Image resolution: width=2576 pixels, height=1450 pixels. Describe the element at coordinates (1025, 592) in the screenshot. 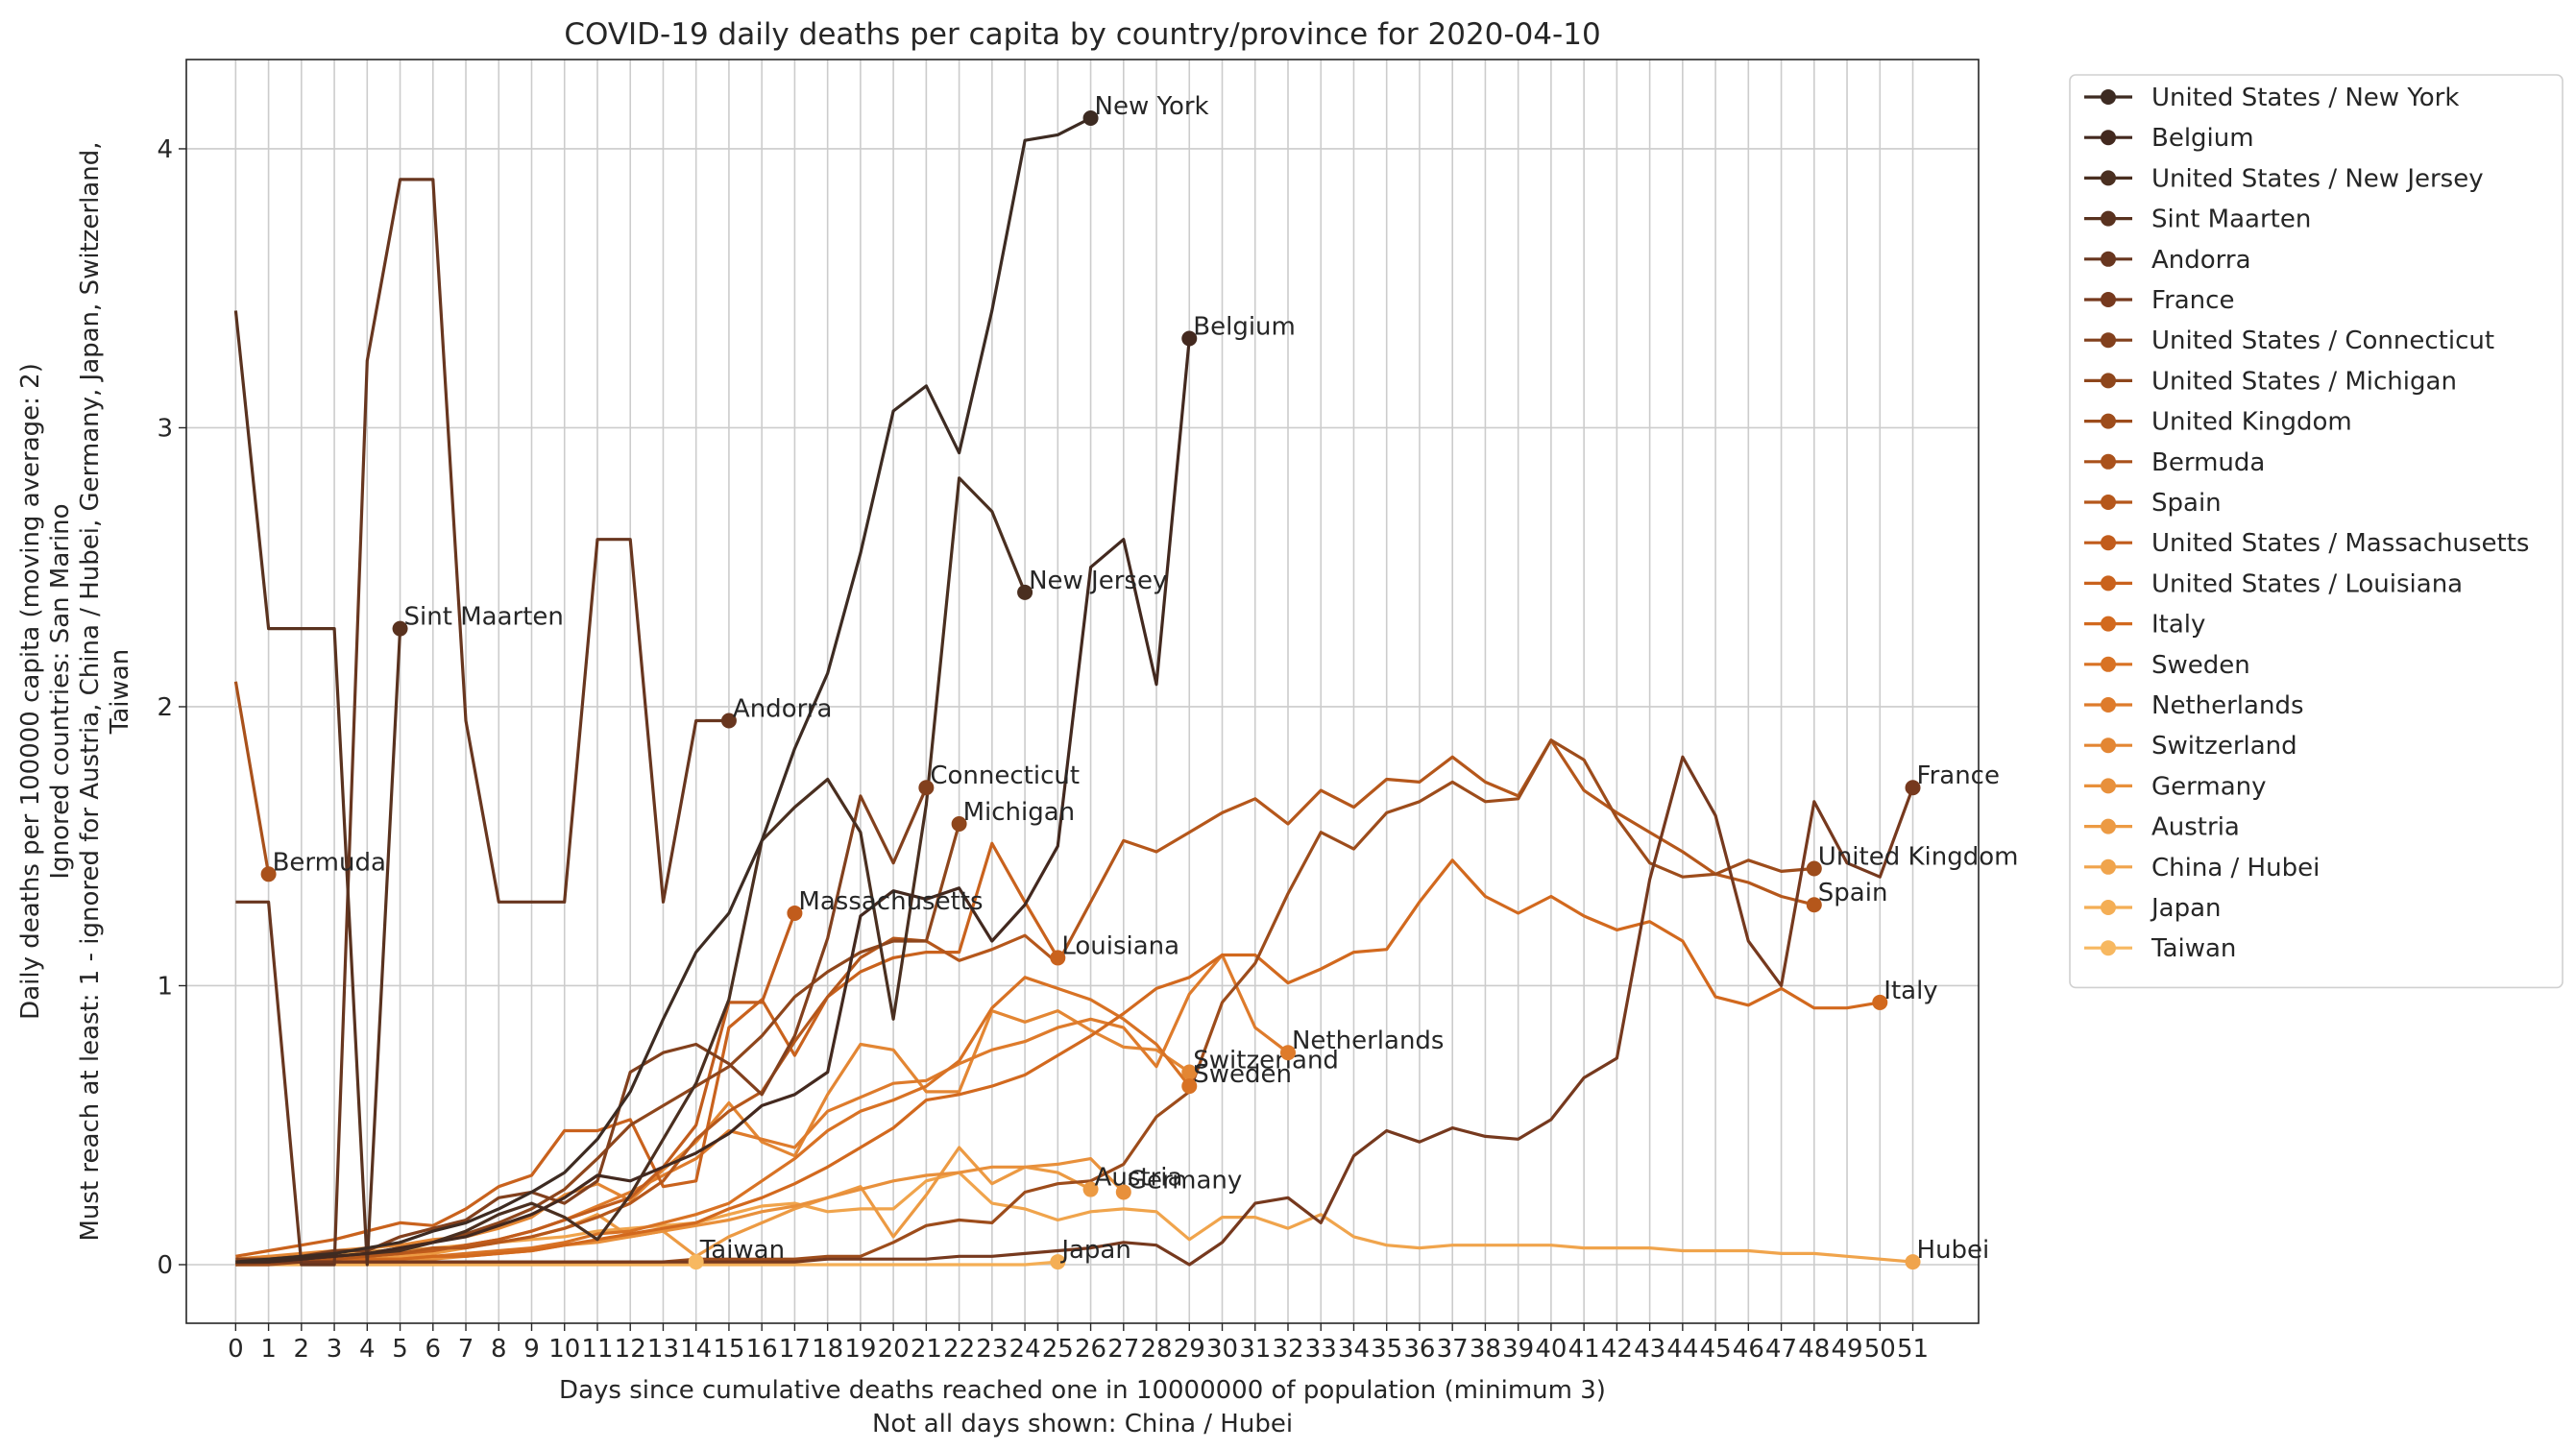

I see `series-endpoint-united-states-new-jersey` at that location.